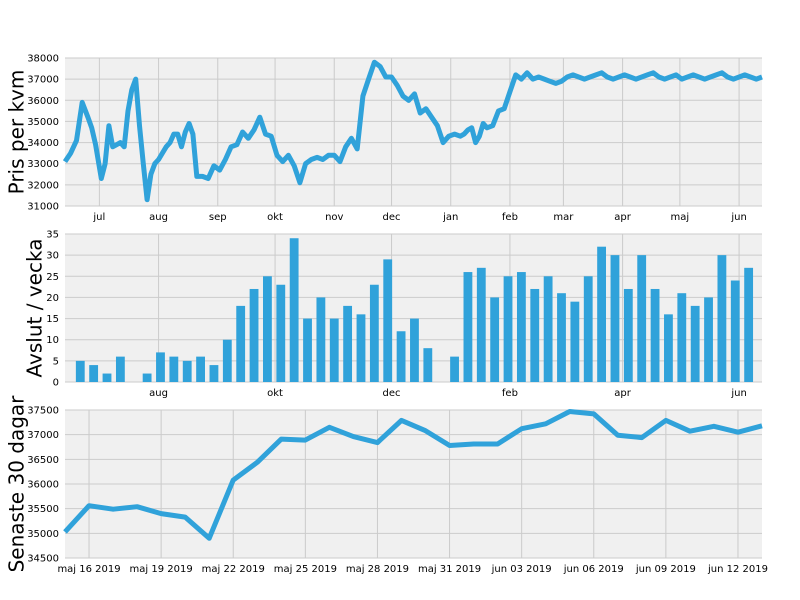 The image size is (800, 600). I want to click on y-tick-label: 31000, so click(43, 207).